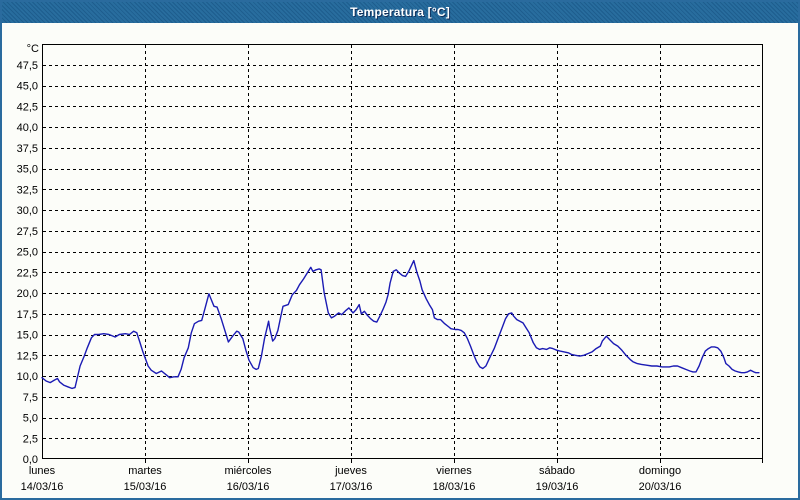  I want to click on x-day-date-label: 14/03/16, so click(42, 487).